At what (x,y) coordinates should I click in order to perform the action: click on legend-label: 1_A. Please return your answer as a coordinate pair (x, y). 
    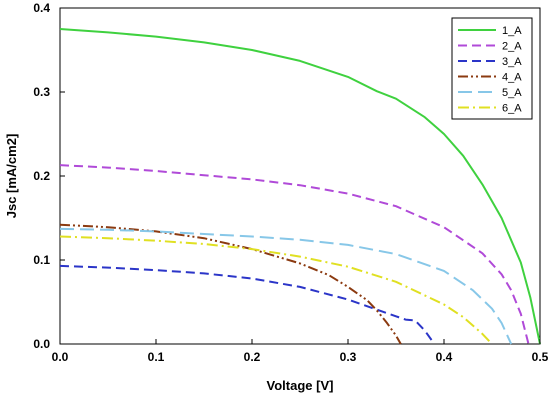
    Looking at the image, I should click on (512, 31).